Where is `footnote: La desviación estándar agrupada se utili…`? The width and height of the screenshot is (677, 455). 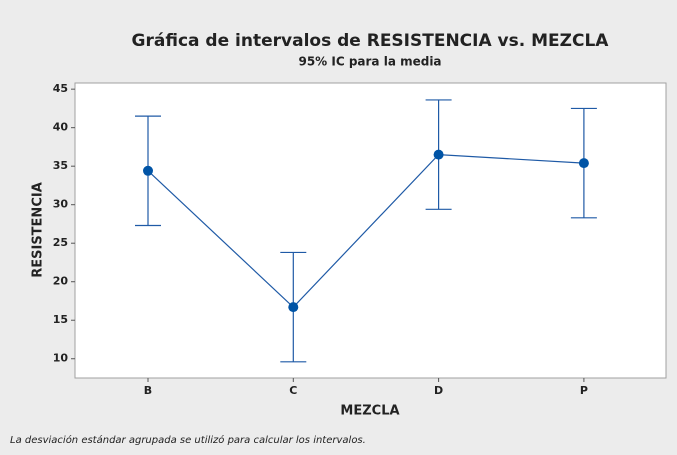 footnote: La desviación estándar agrupada se utili… is located at coordinates (188, 440).